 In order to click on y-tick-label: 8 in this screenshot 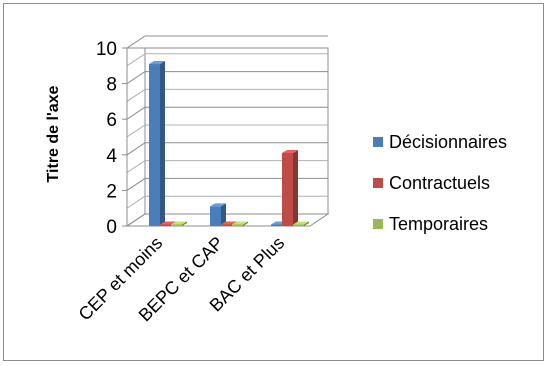, I will do `click(111, 85)`.